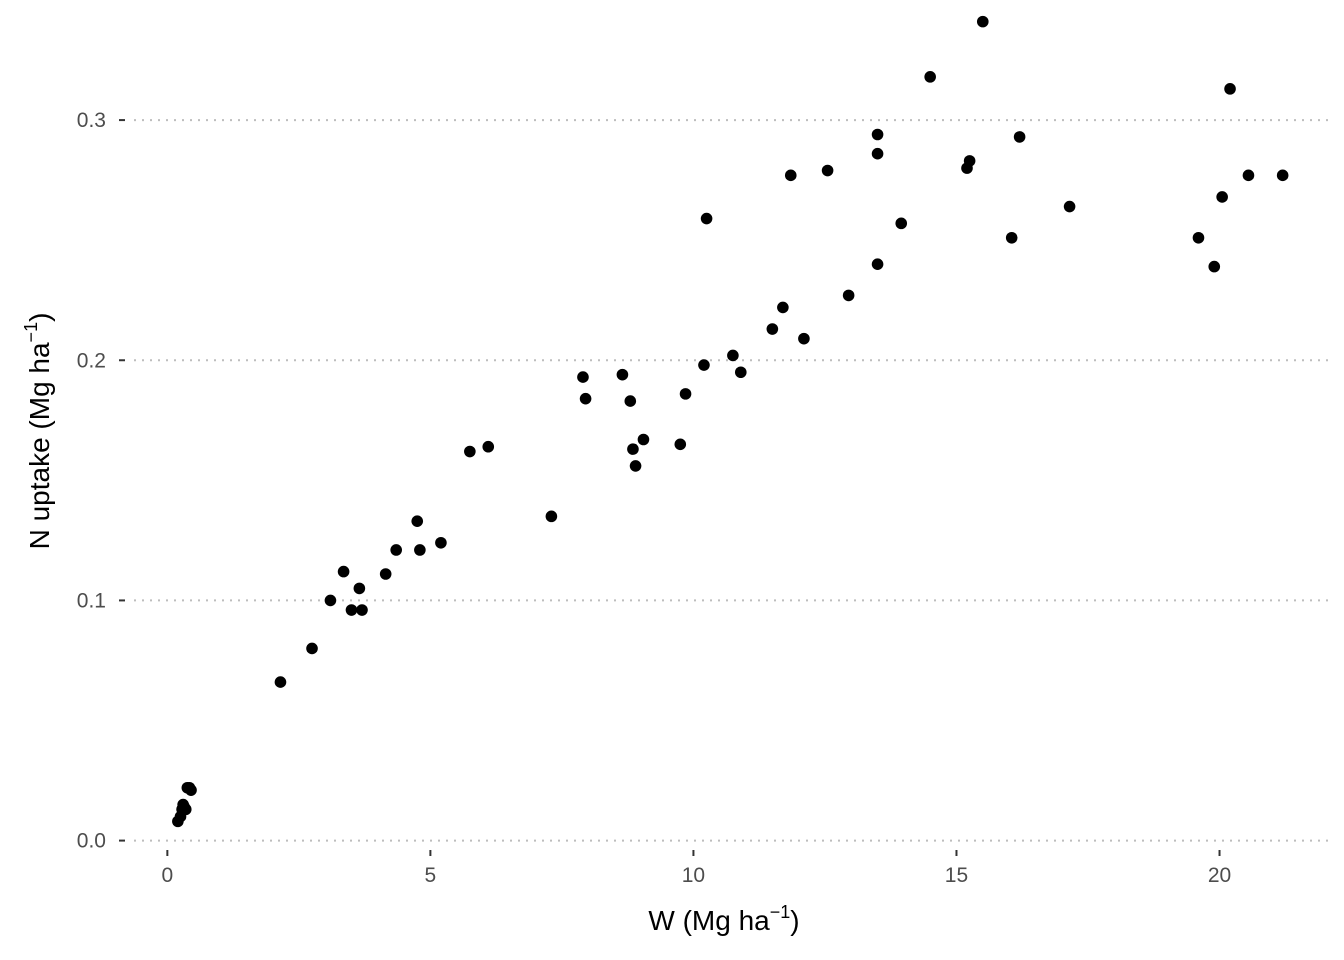  What do you see at coordinates (794, 920) in the screenshot?
I see `x-axis-title-close: )` at bounding box center [794, 920].